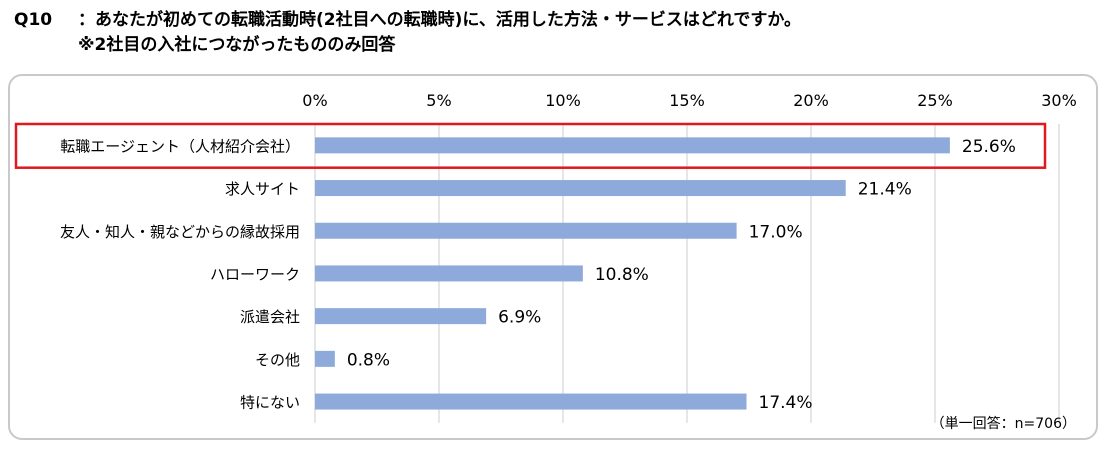 Image resolution: width=1112 pixels, height=452 pixels. Describe the element at coordinates (519, 318) in the screenshot. I see `data-label: 6.9%` at that location.